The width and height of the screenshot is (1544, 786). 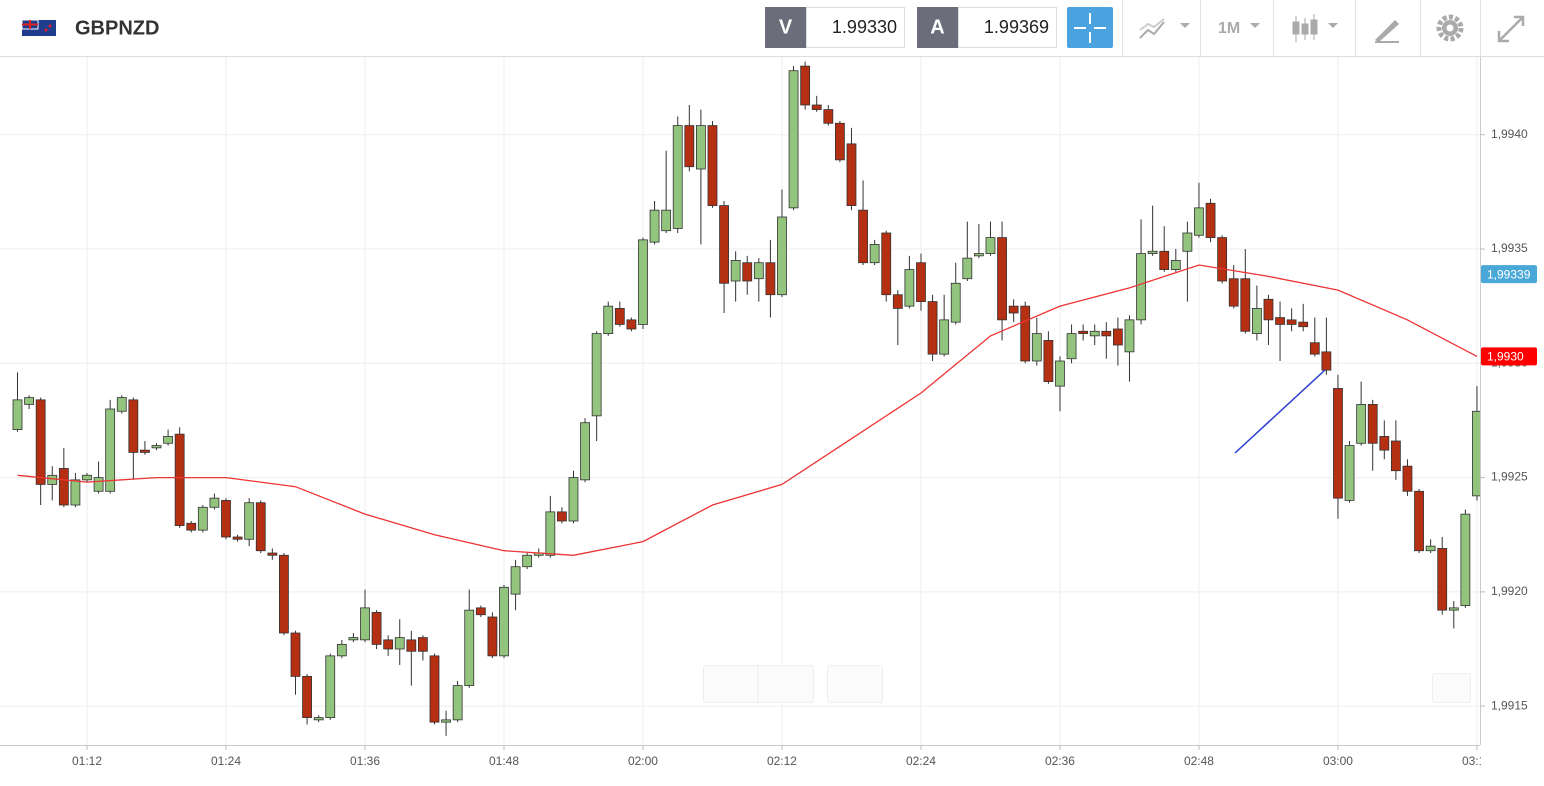 What do you see at coordinates (1509, 134) in the screenshot?
I see `y-tick-label: 1,9940` at bounding box center [1509, 134].